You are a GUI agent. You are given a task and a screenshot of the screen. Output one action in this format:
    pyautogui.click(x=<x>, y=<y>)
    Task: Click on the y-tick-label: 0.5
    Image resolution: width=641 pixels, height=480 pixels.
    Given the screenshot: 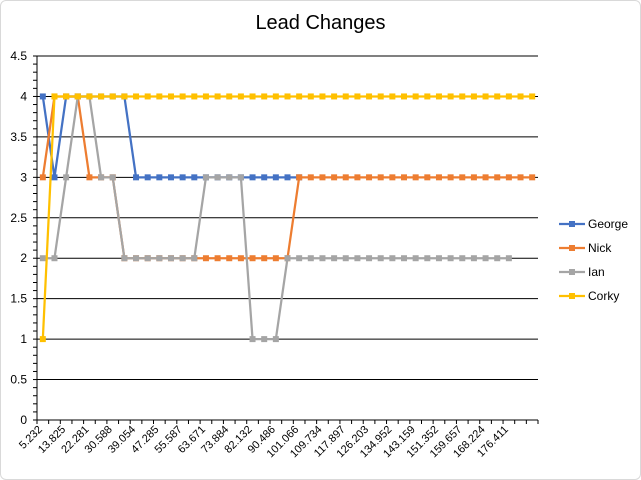 What is the action you would take?
    pyautogui.click(x=18, y=380)
    